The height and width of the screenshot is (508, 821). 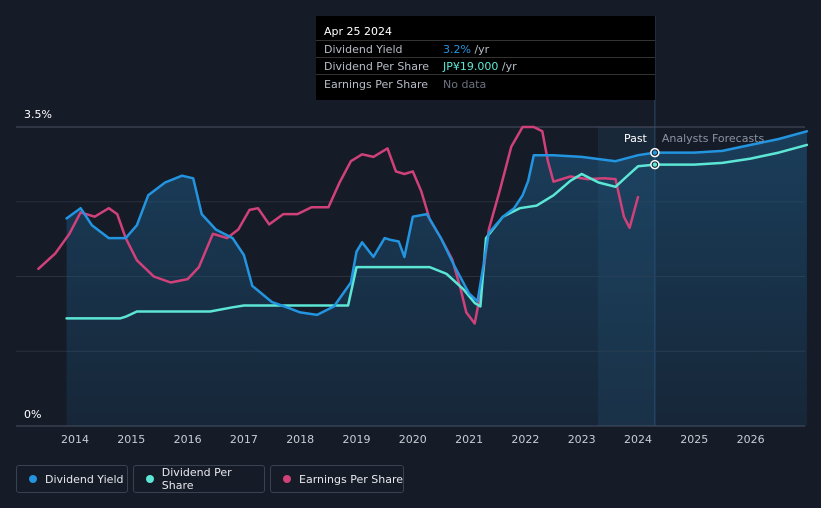 What do you see at coordinates (358, 31) in the screenshot?
I see `tooltip-date: Apr 25 2024` at bounding box center [358, 31].